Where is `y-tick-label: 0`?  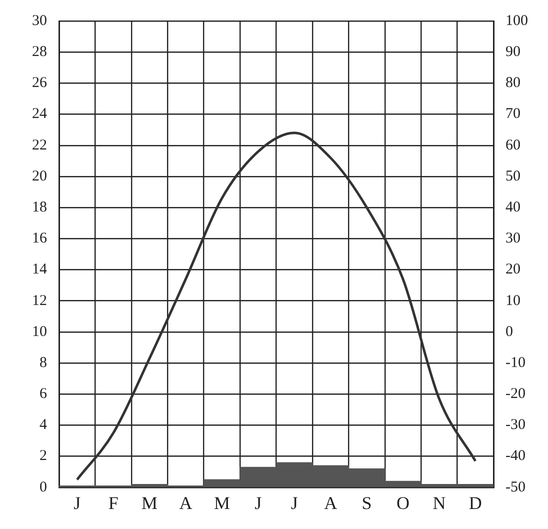 y-tick-label: 0 is located at coordinates (43, 487).